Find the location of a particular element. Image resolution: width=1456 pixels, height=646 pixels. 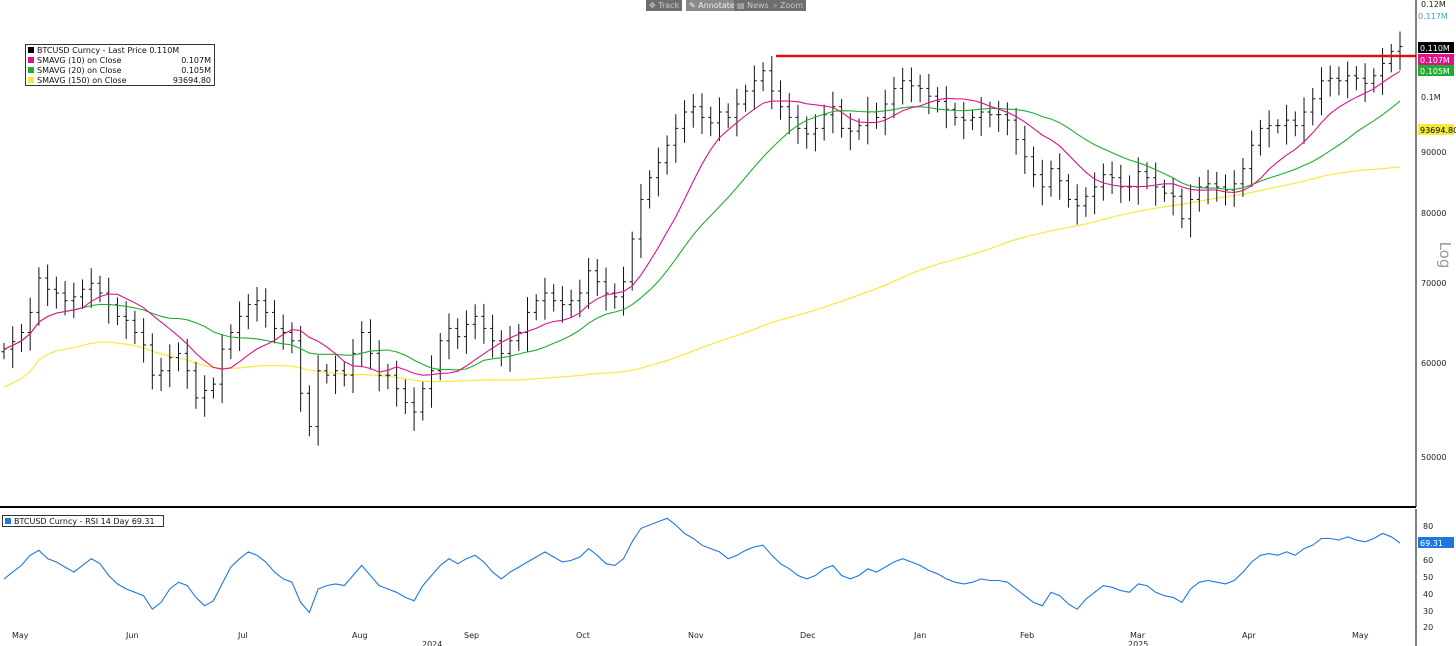

axis-tick-2: 80000 is located at coordinates (1433, 213).